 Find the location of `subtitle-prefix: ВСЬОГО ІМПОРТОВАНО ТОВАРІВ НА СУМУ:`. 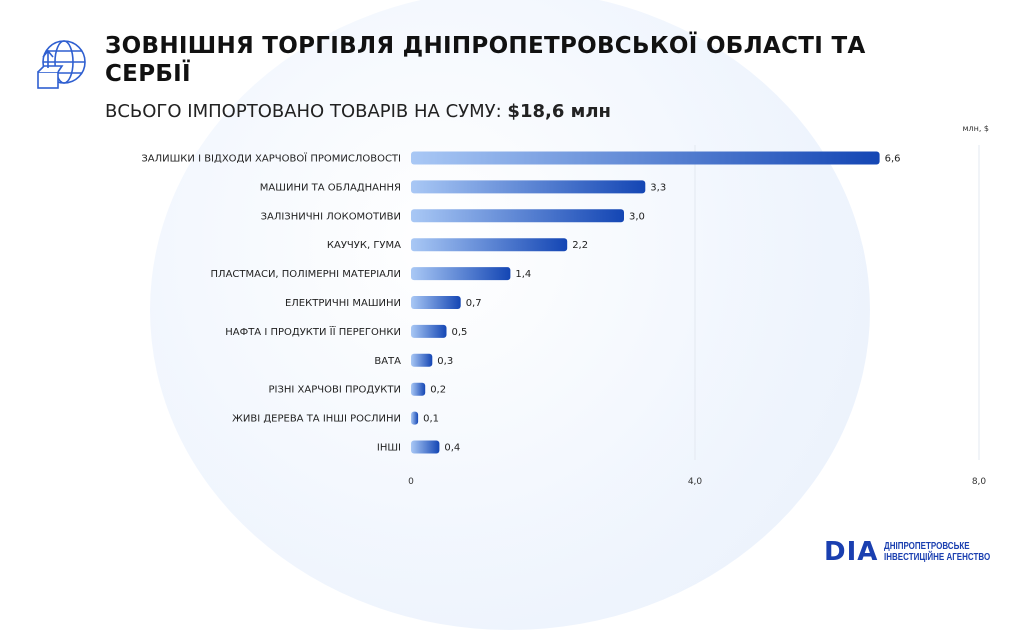

subtitle-prefix: ВСЬОГО ІМПОРТОВАНО ТОВАРІВ НА СУМУ: is located at coordinates (303, 111).